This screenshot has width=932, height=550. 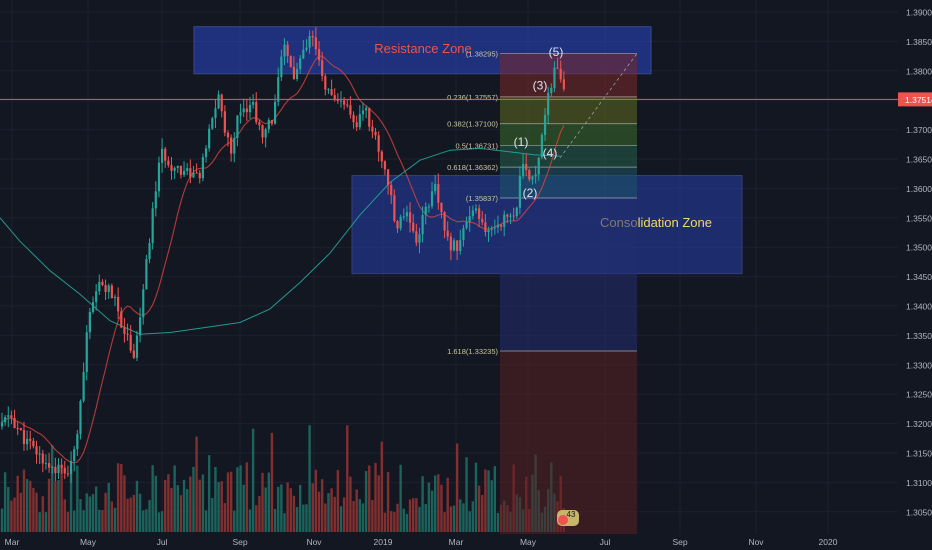 What do you see at coordinates (423, 48) in the screenshot?
I see `resistance-zone-label: Resistance Zone` at bounding box center [423, 48].